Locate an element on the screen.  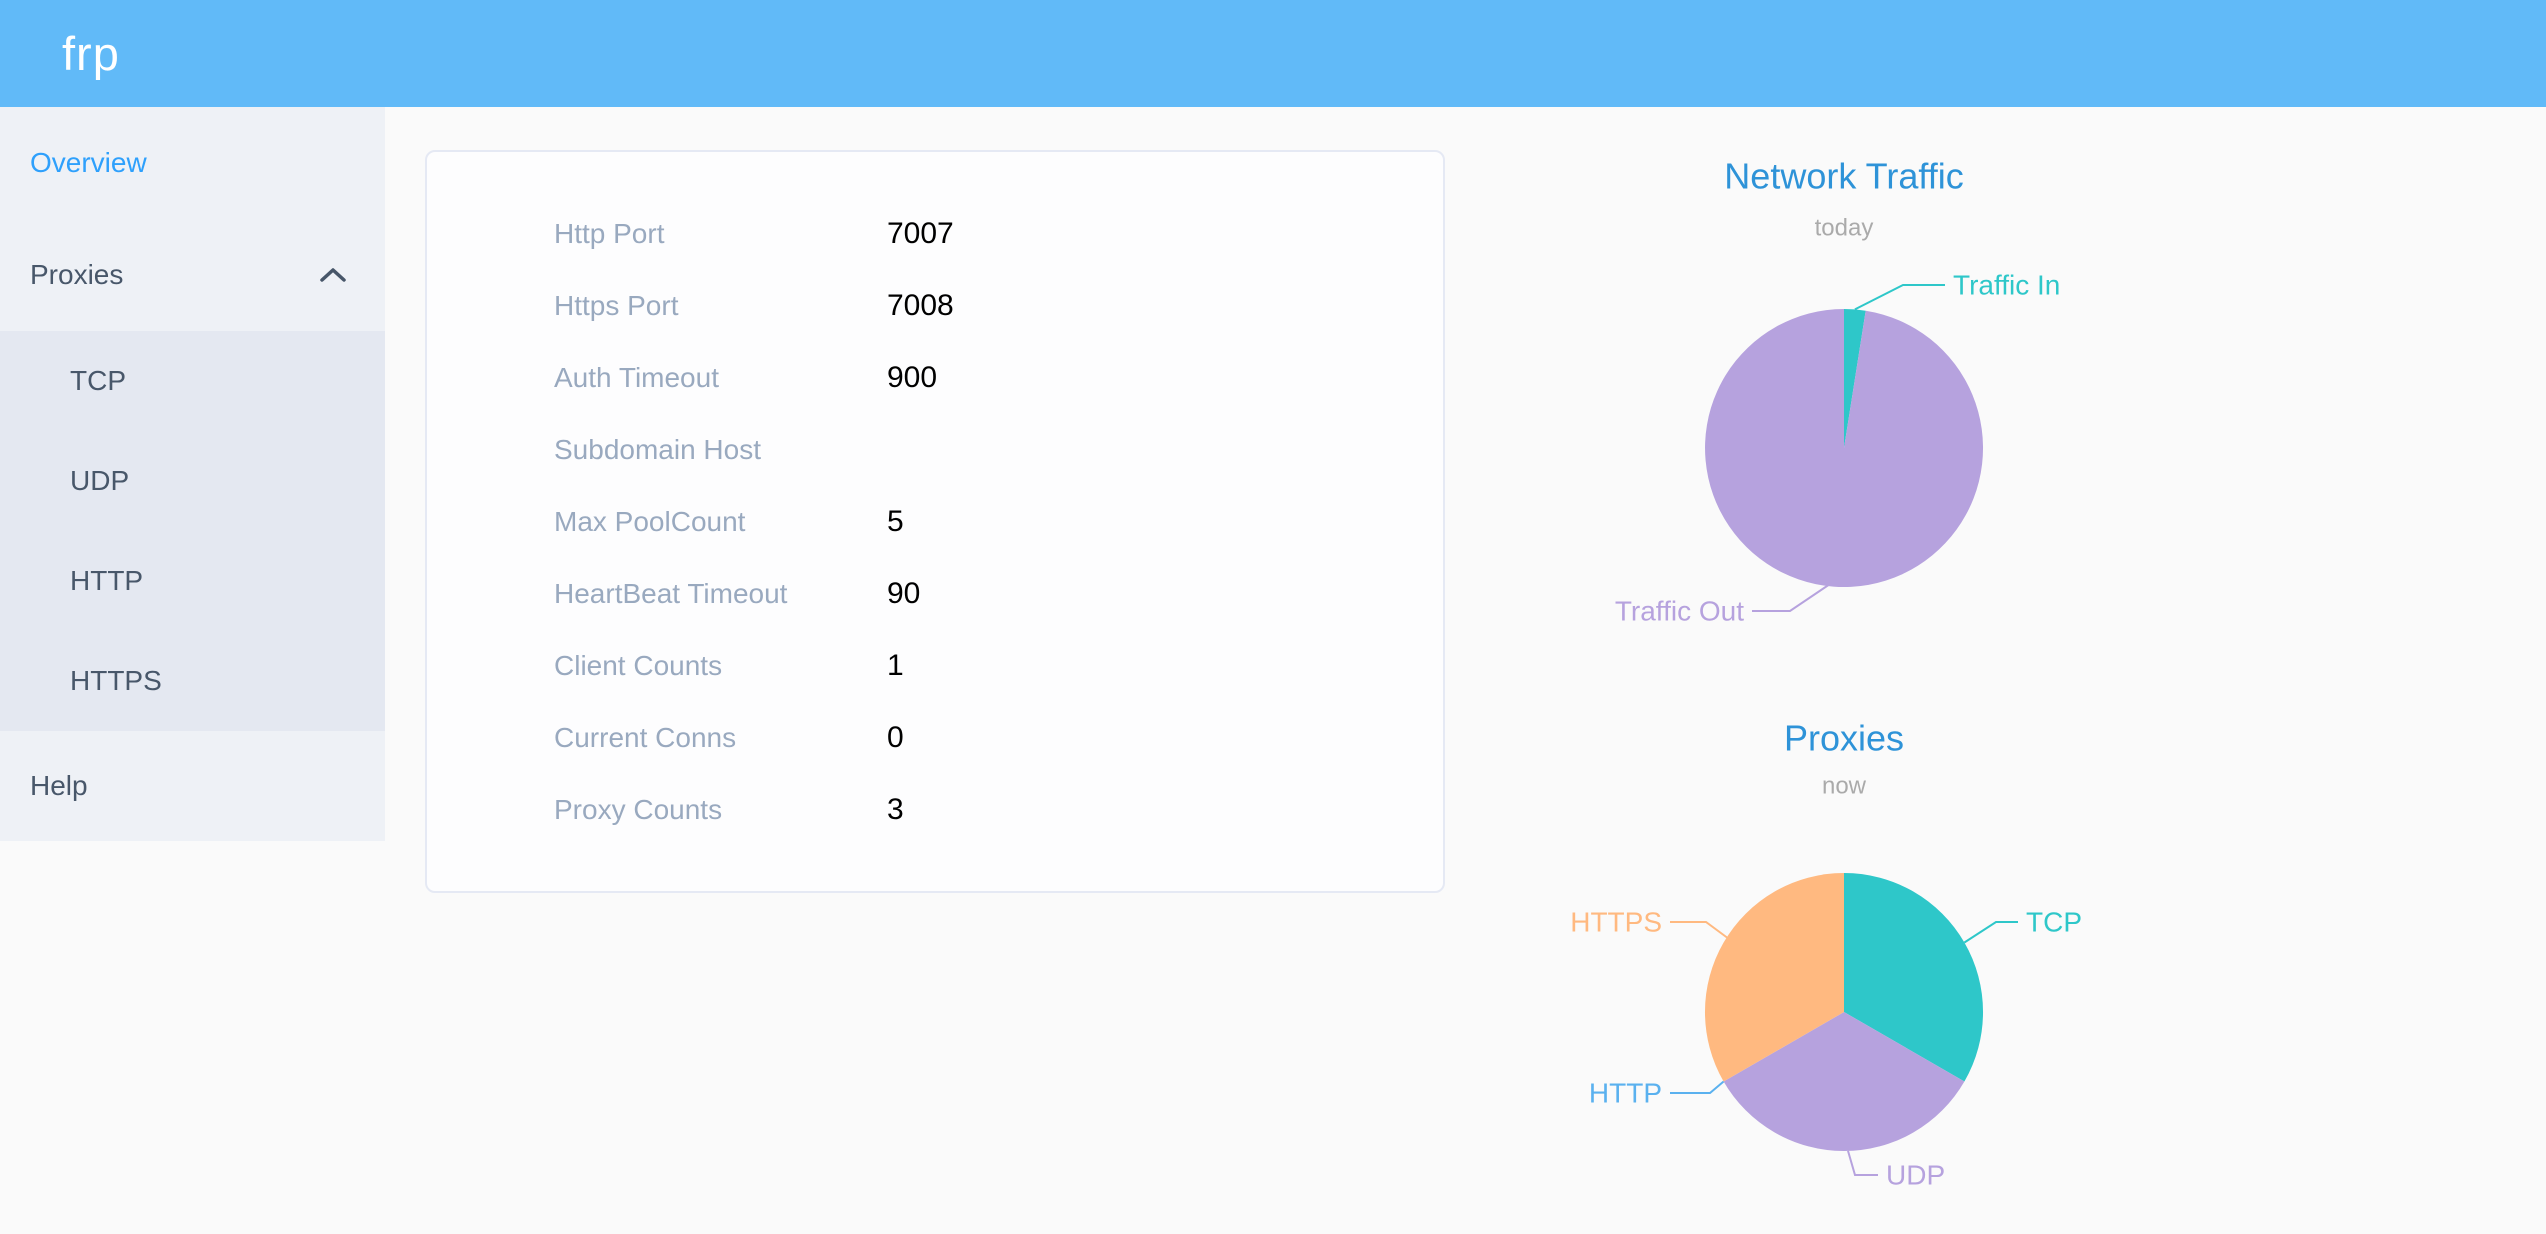
pie-slice-traffic-out is located at coordinates (1844, 448).